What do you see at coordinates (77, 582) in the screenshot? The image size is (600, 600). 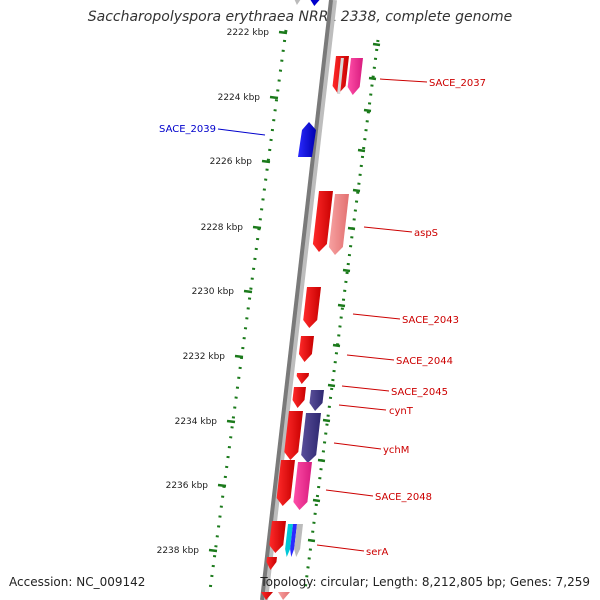 I see `accession-text: Accession: NC_009142` at bounding box center [77, 582].